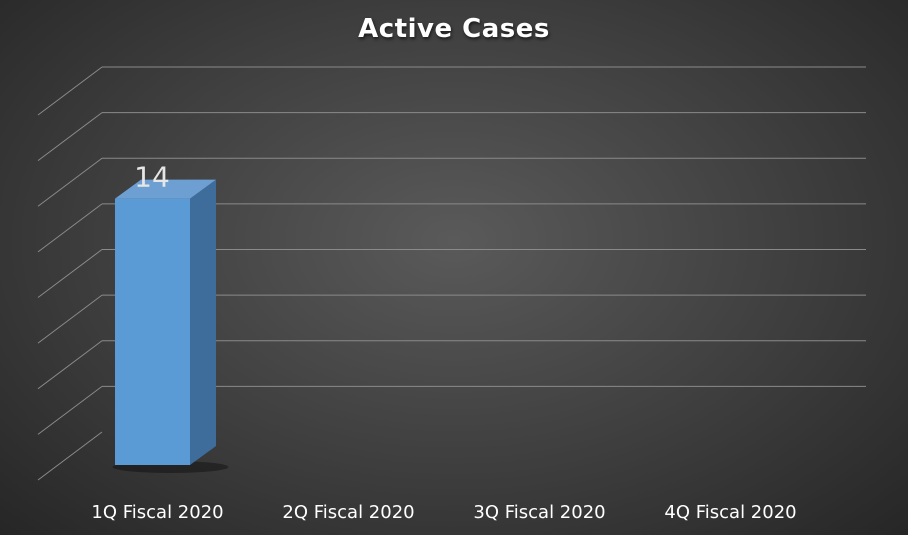 The image size is (908, 535). What do you see at coordinates (152, 331) in the screenshot?
I see `bar` at bounding box center [152, 331].